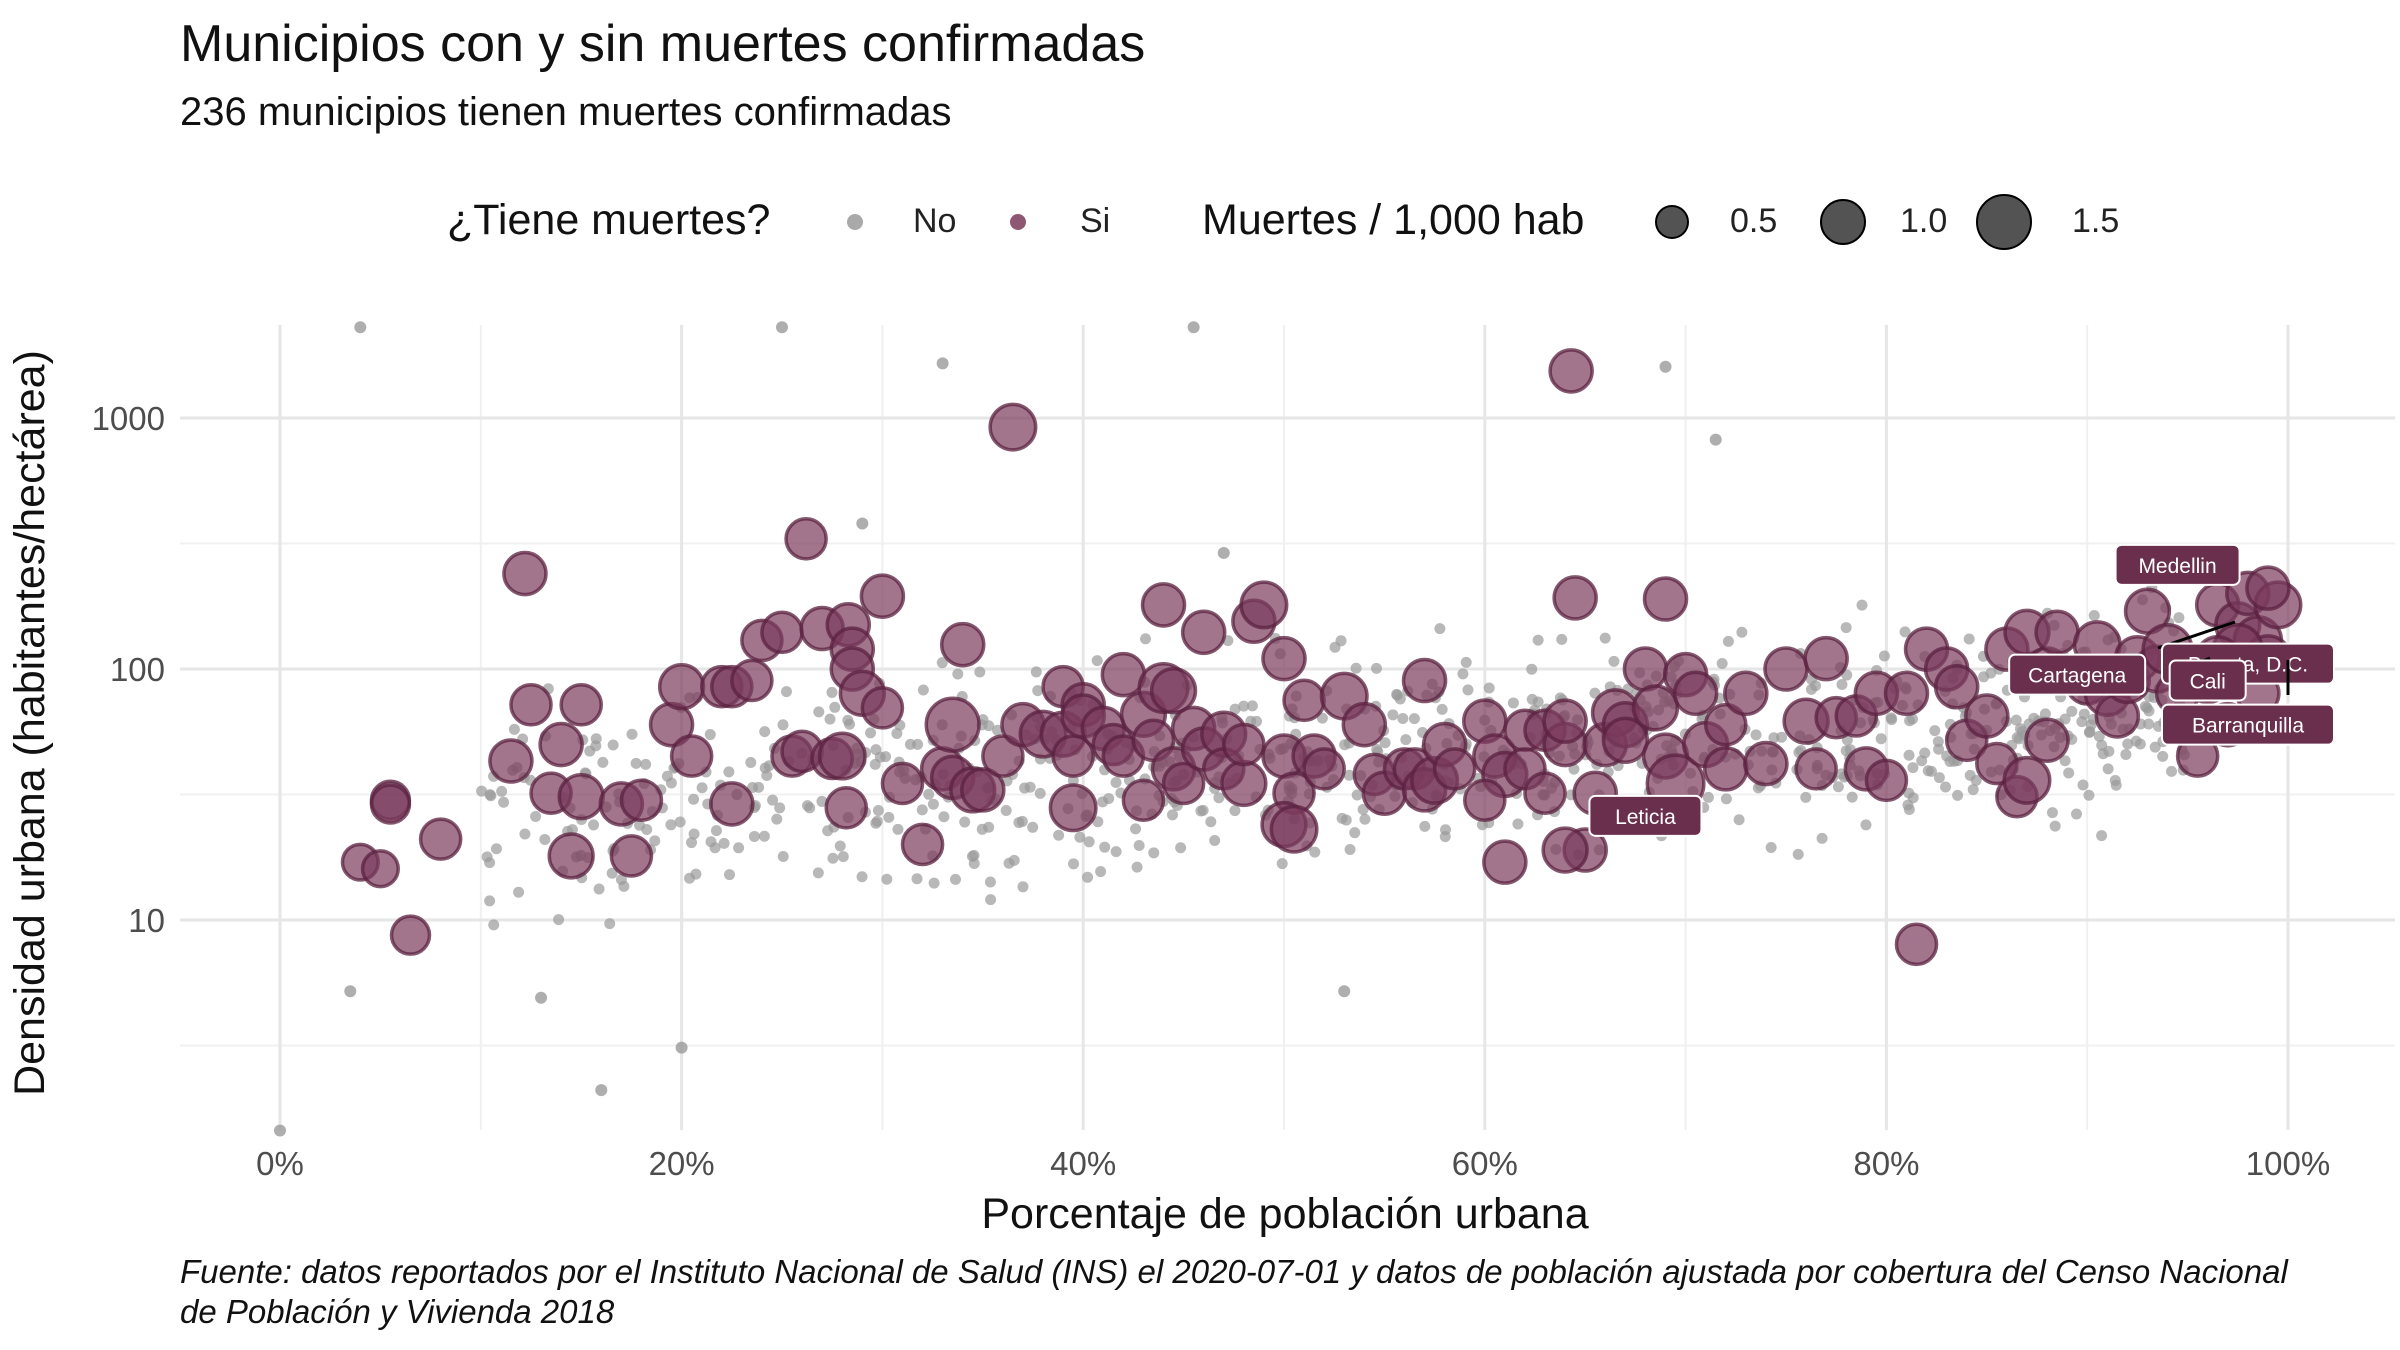  What do you see at coordinates (663, 44) in the screenshot?
I see `chart-title: Municipios con y sin muertes confirmadas` at bounding box center [663, 44].